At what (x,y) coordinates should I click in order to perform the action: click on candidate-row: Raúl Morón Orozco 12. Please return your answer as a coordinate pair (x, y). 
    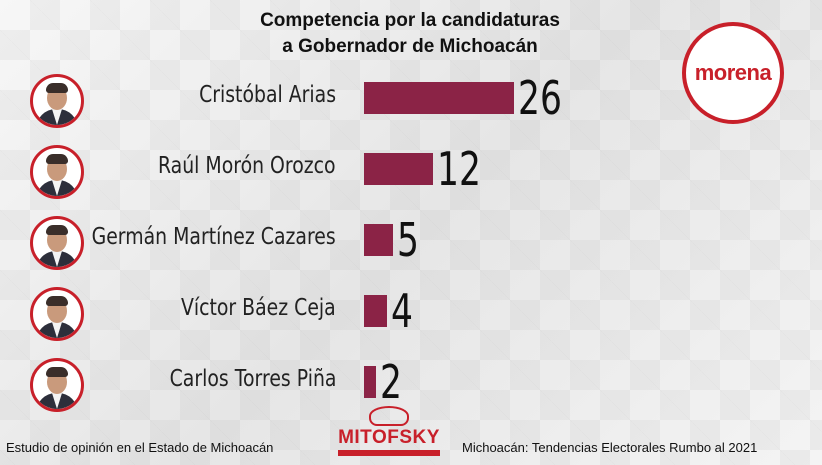
    Looking at the image, I should click on (411, 169).